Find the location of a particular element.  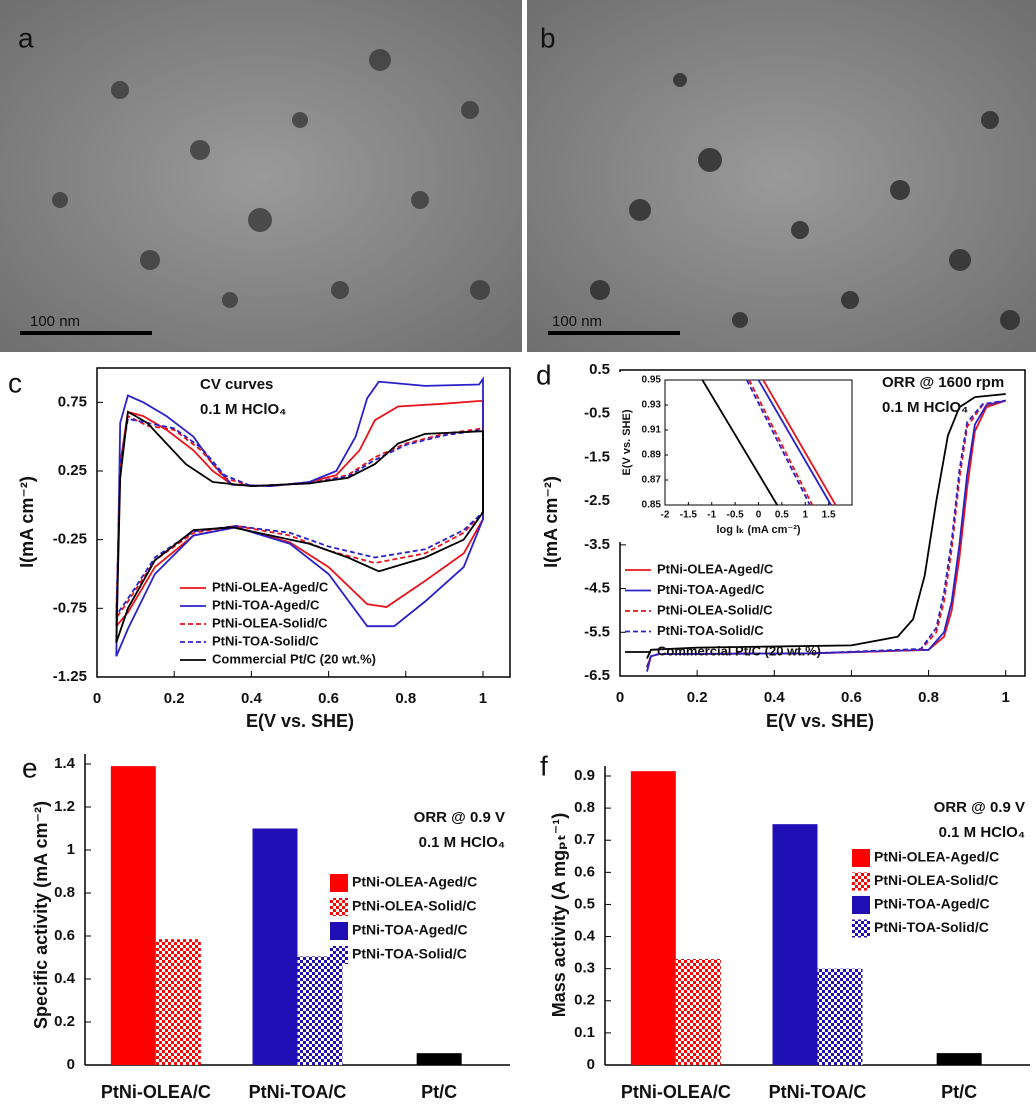

y-tick-label: 0.91 is located at coordinates (652, 430).